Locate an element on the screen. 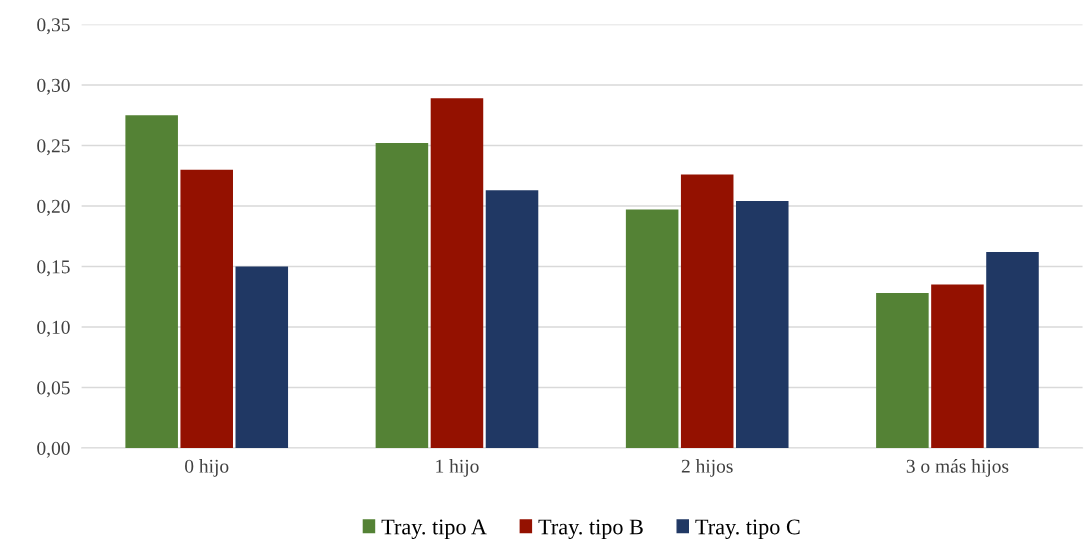 Image resolution: width=1088 pixels, height=543 pixels. y-tick-label: 0,35 is located at coordinates (53, 26).